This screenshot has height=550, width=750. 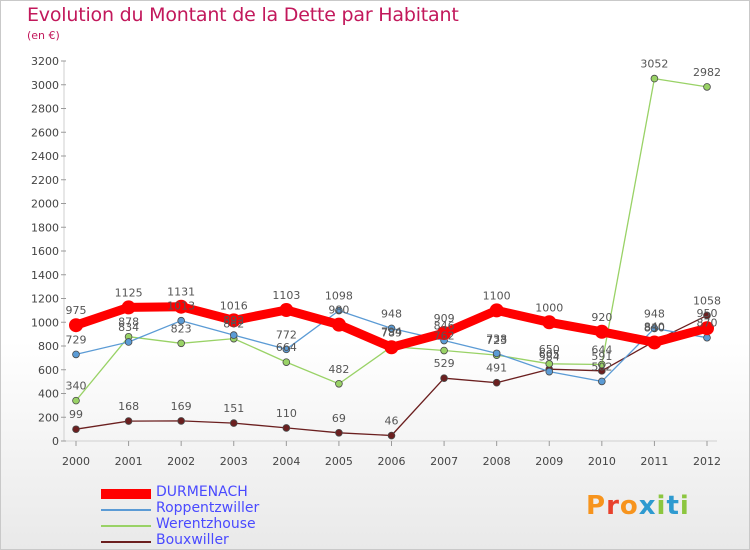 What do you see at coordinates (549, 349) in the screenshot?
I see `data-label: 650` at bounding box center [549, 349].